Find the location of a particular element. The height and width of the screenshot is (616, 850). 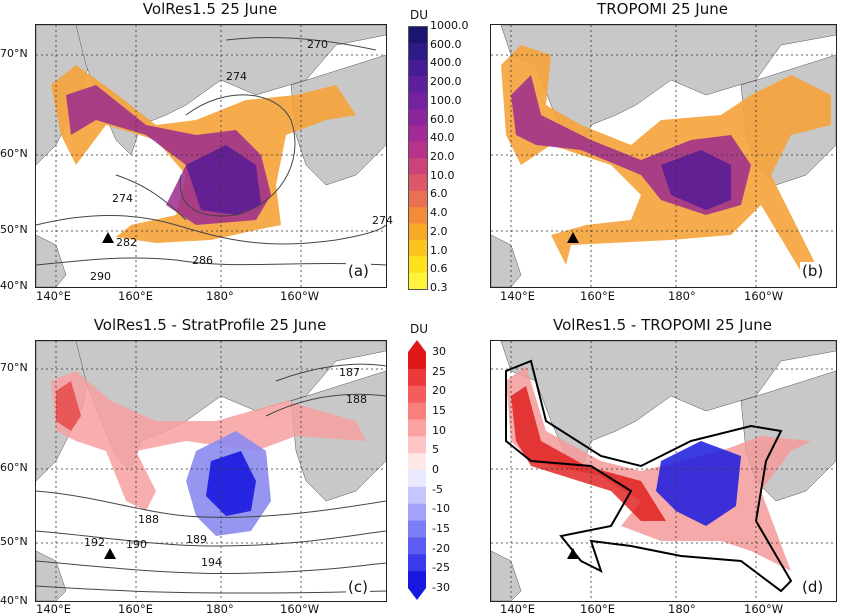

contour-label: 188 is located at coordinates (148, 519).